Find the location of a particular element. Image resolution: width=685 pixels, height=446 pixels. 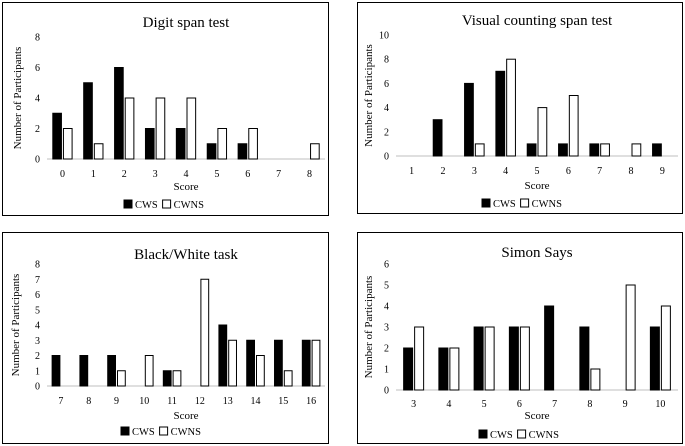

x-tick-label: 12 is located at coordinates (200, 401).